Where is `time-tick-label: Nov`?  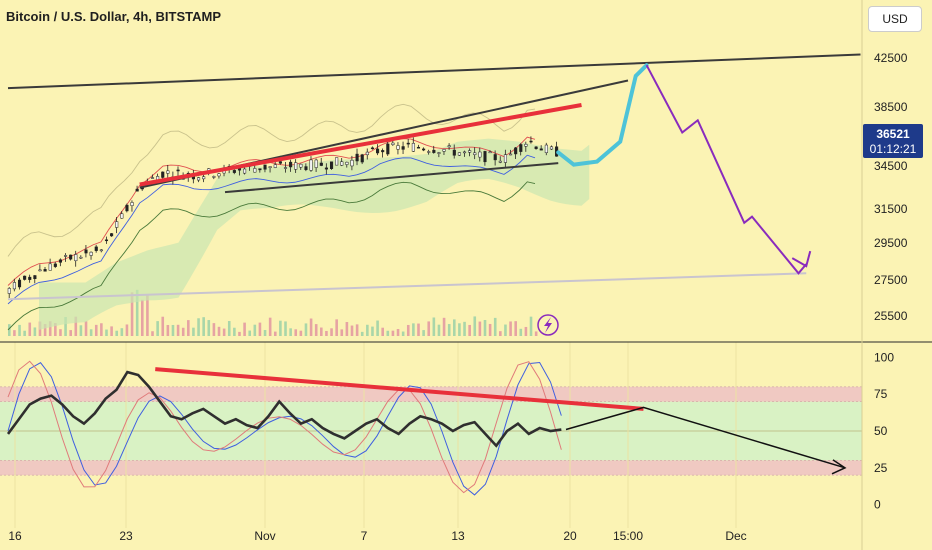 time-tick-label: Nov is located at coordinates (264, 536).